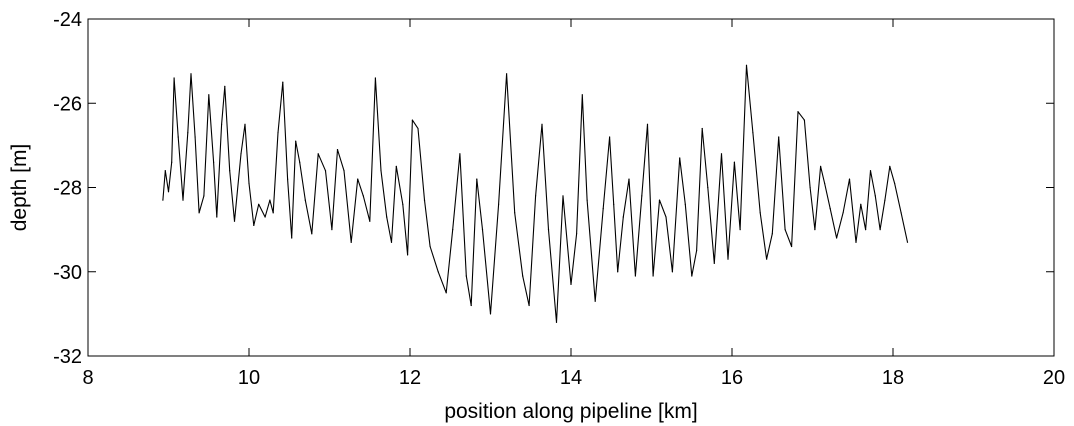  Describe the element at coordinates (19, 188) in the screenshot. I see `y-axis-label: depth [m]` at that location.